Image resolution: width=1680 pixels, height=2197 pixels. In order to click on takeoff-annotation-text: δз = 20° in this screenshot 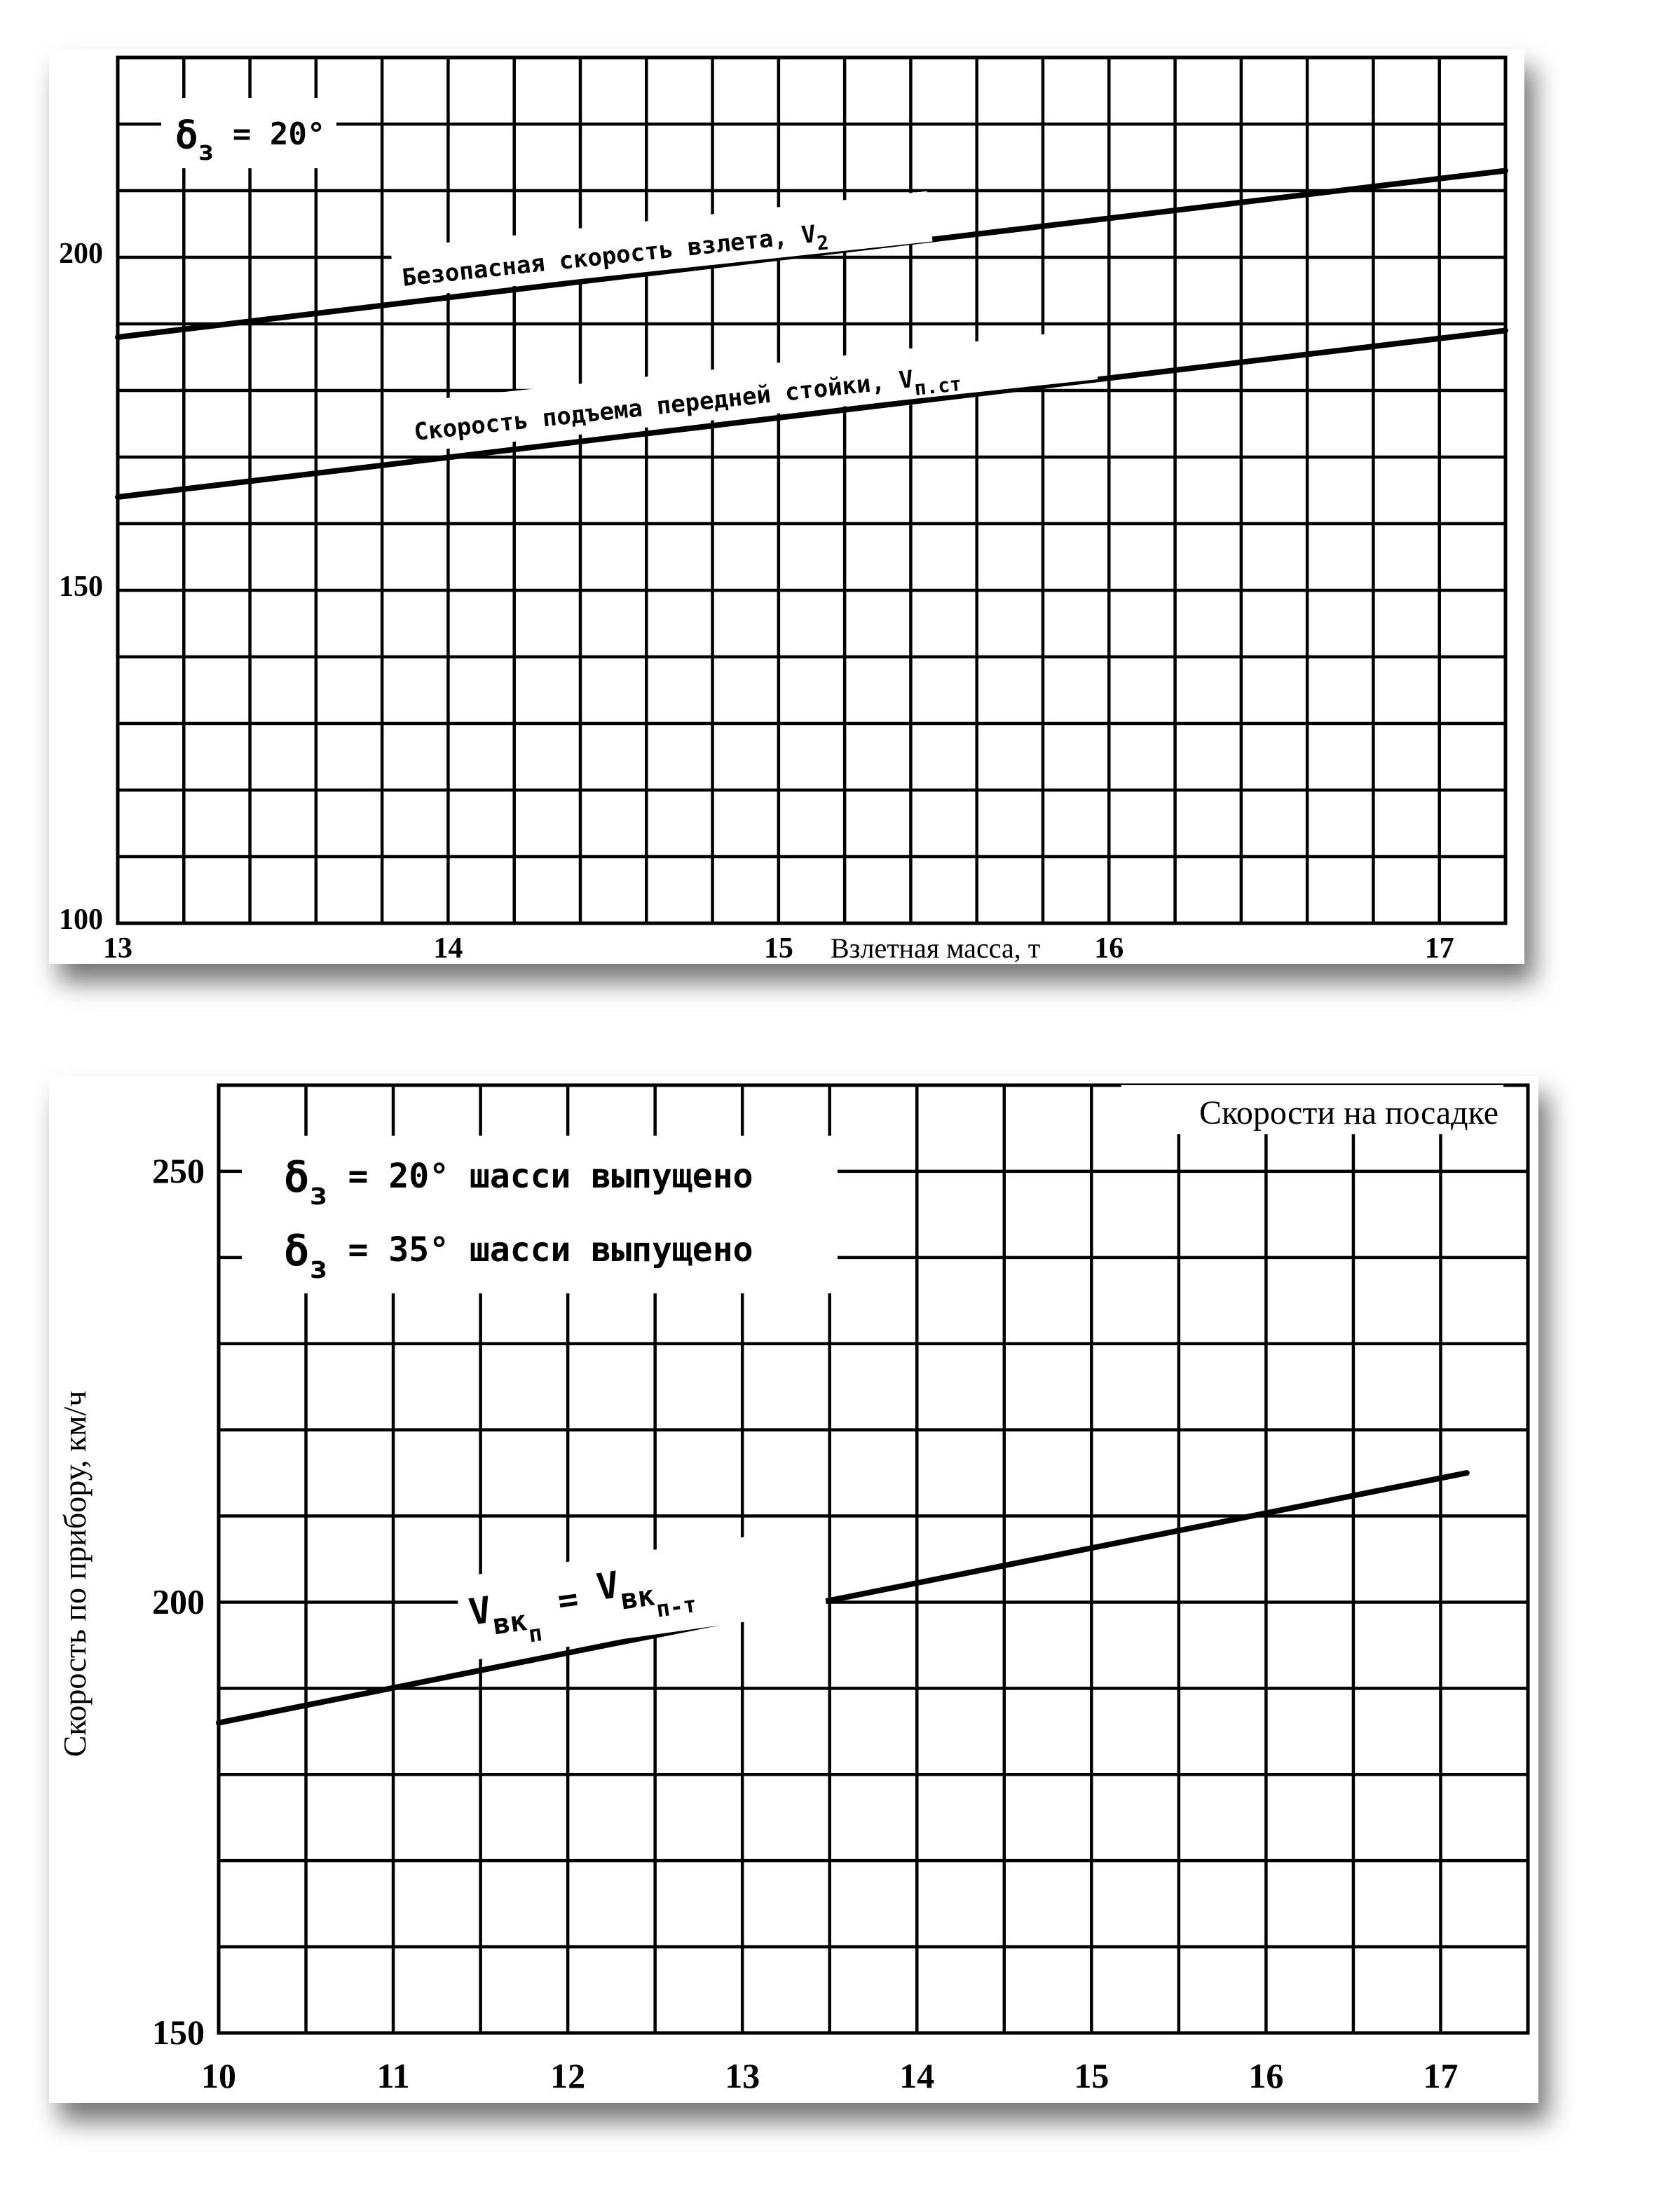, I will do `click(250, 140)`.